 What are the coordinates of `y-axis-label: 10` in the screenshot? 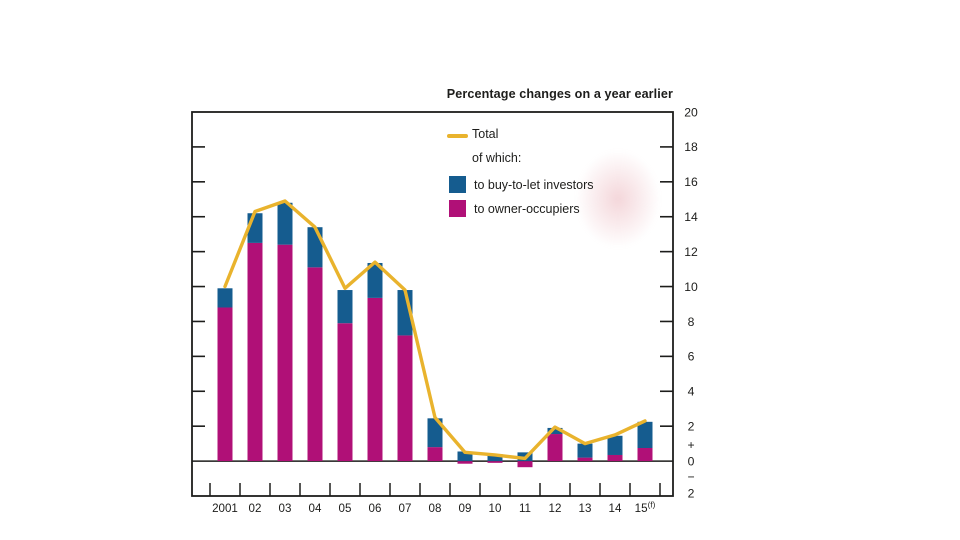 It's located at (691, 287).